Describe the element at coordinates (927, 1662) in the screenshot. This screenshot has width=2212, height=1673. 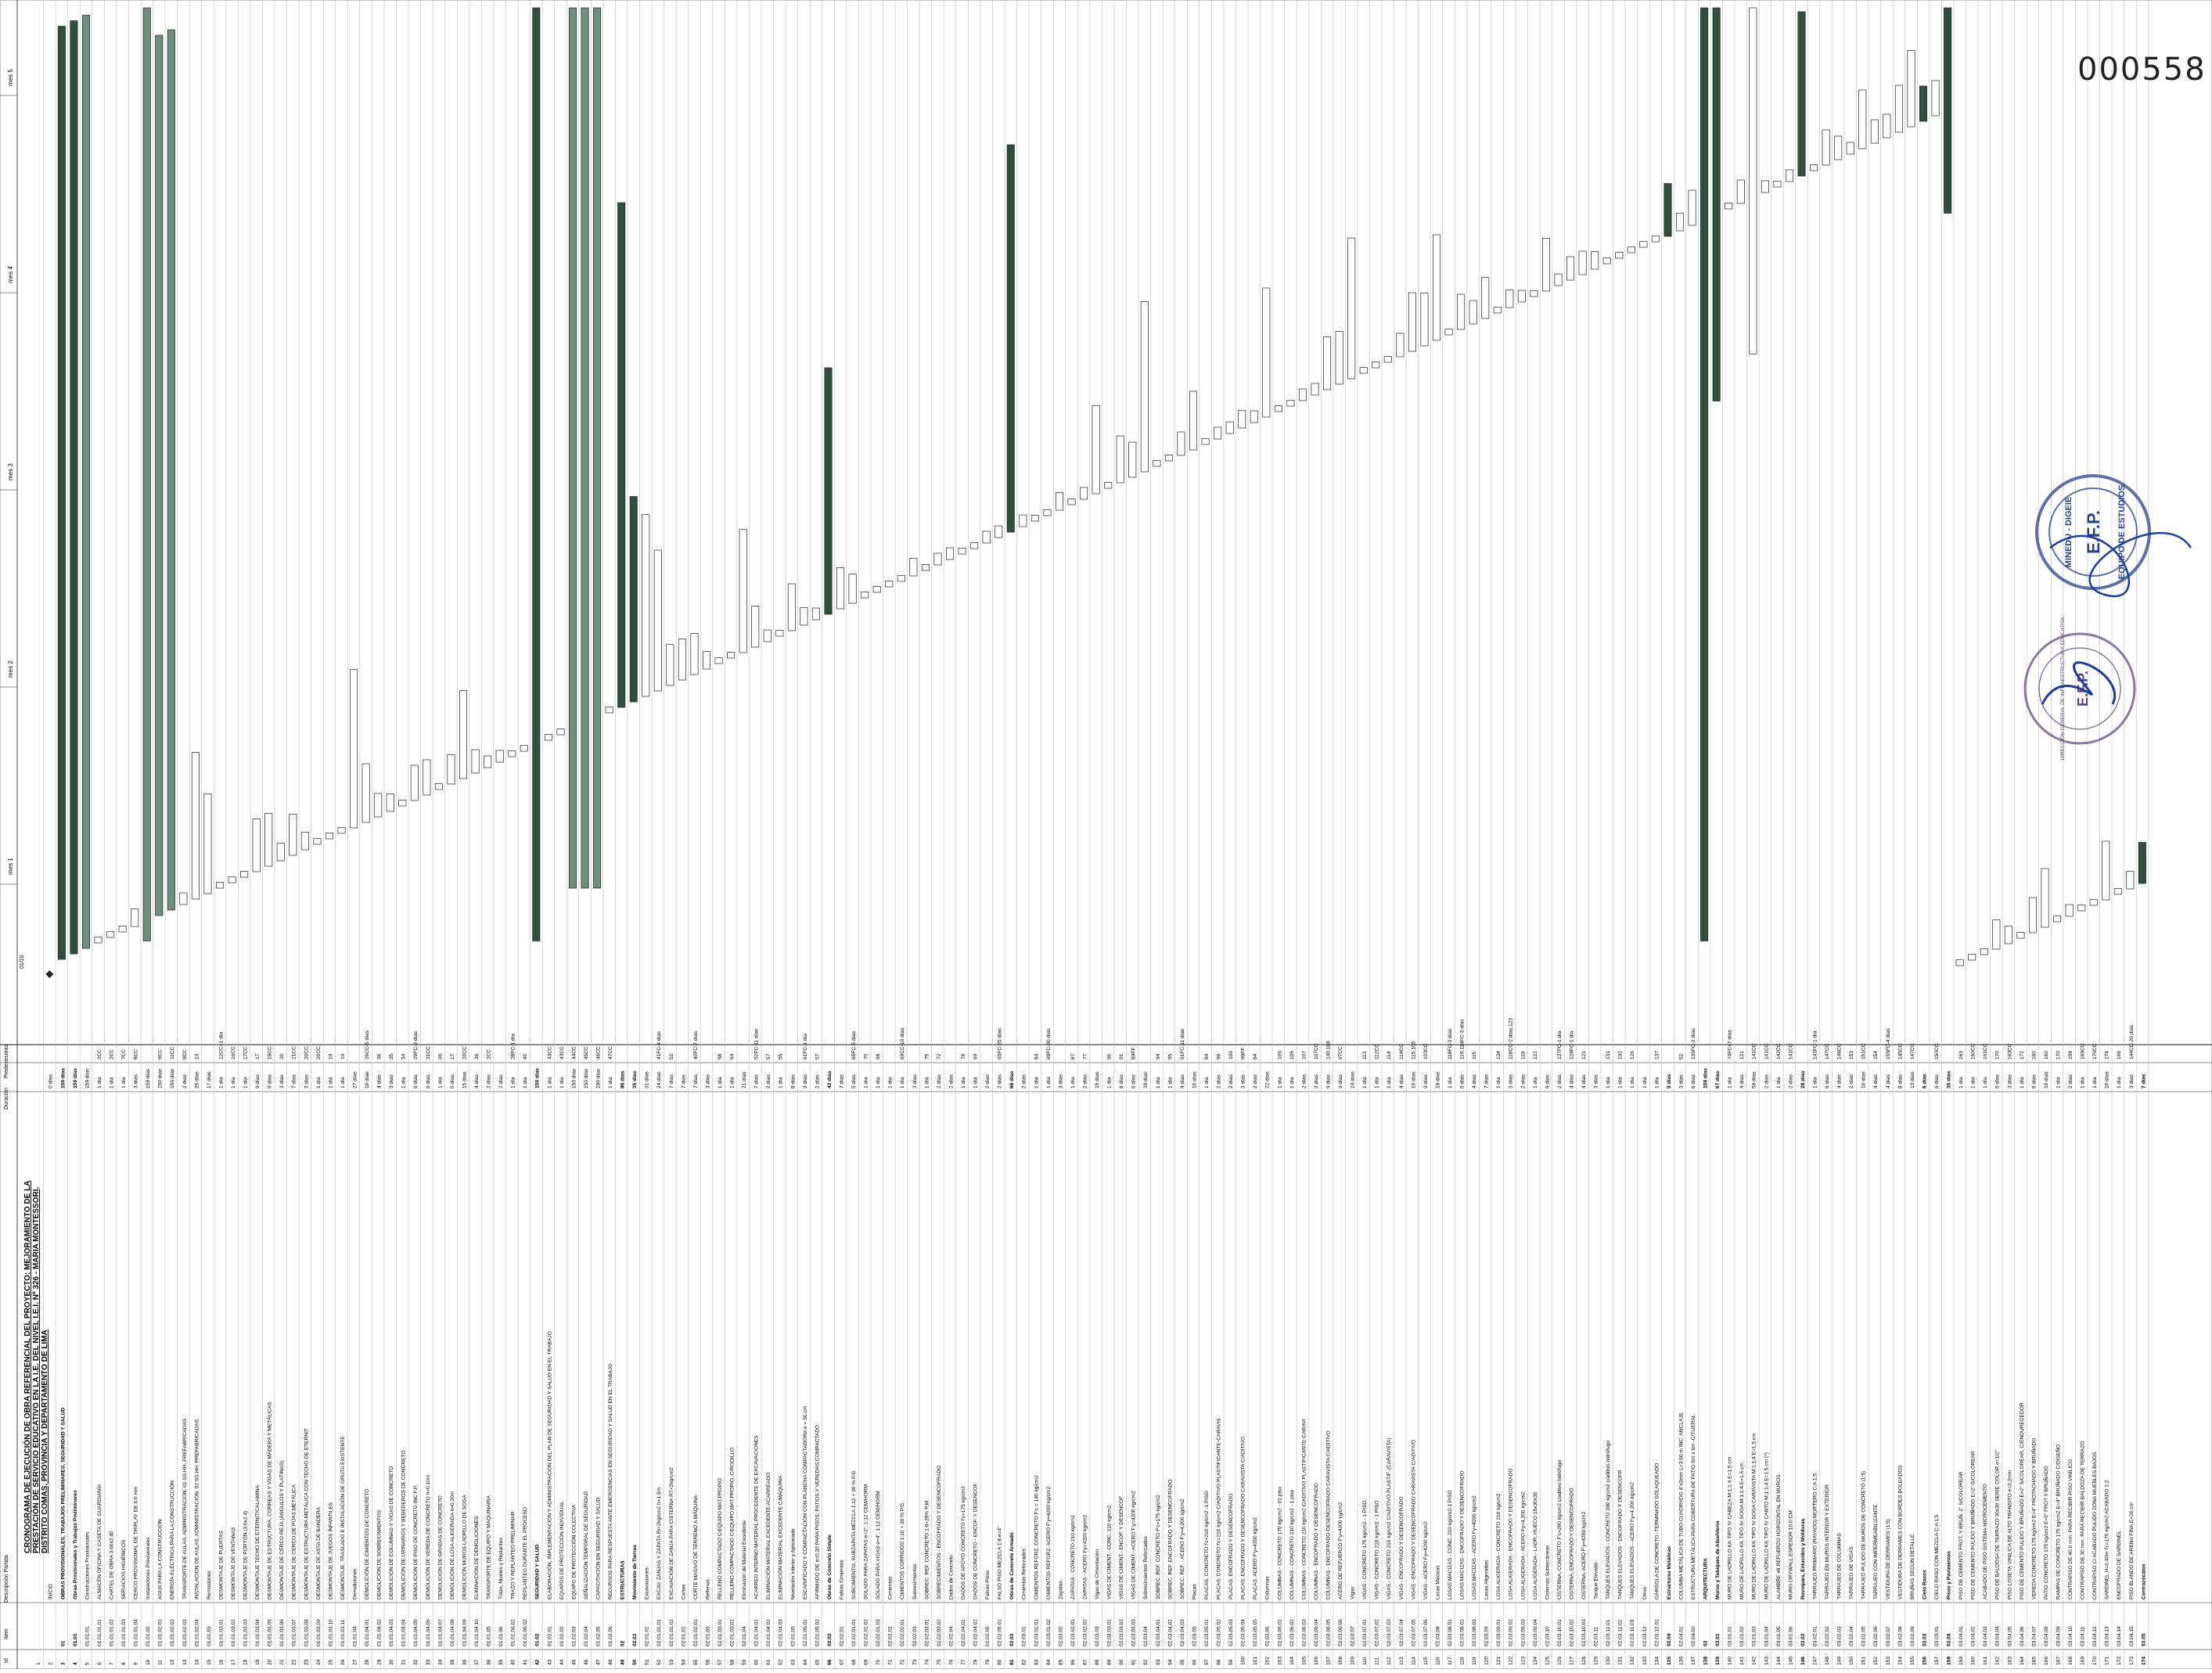
I see `cell-id: 74` at that location.